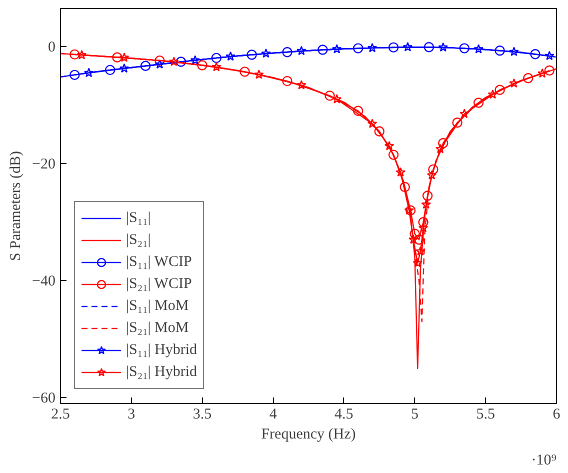 This screenshot has width=568, height=473. Describe the element at coordinates (159, 262) in the screenshot. I see `legend-label: |S₁₁| WCIP` at that location.